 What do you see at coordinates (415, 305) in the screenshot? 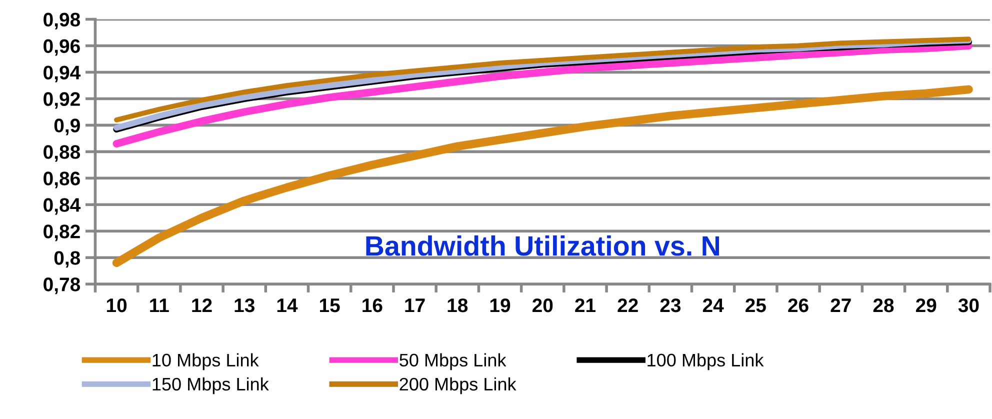
I see `x-tick-label: 17` at bounding box center [415, 305].